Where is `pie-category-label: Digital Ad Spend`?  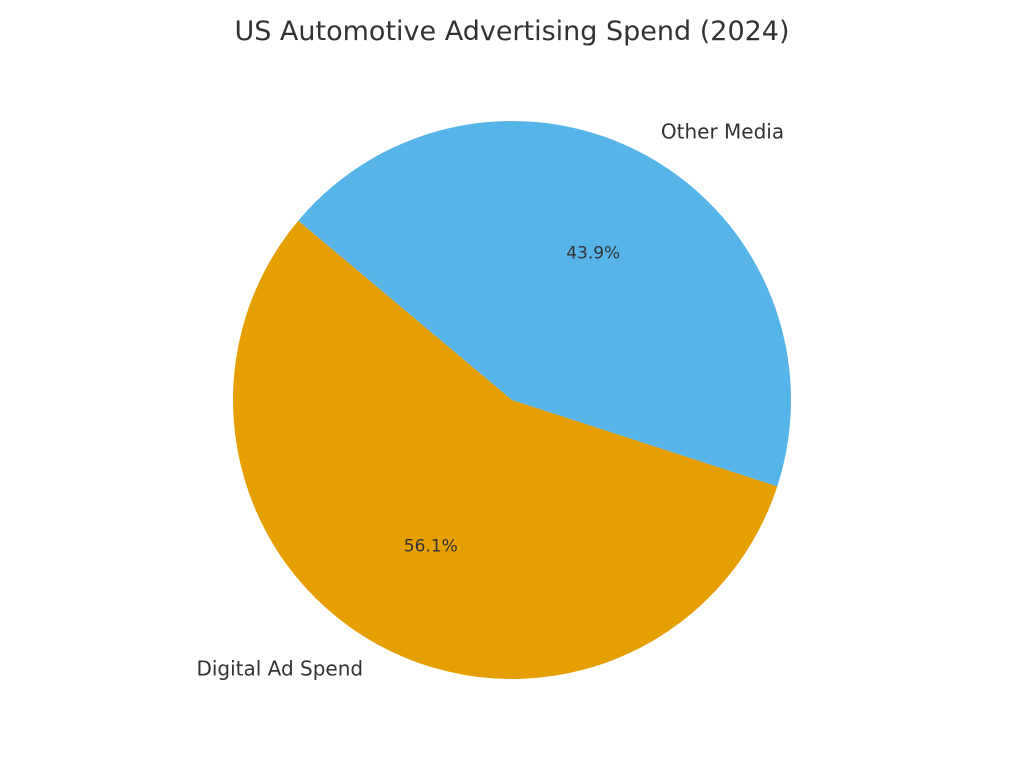 pie-category-label: Digital Ad Spend is located at coordinates (279, 668).